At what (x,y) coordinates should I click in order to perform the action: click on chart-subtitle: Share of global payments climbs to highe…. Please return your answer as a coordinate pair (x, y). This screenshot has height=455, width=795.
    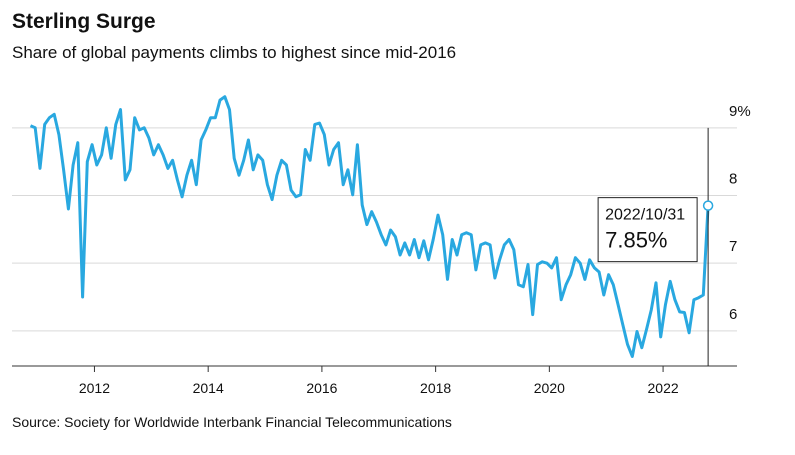
    Looking at the image, I should click on (234, 52).